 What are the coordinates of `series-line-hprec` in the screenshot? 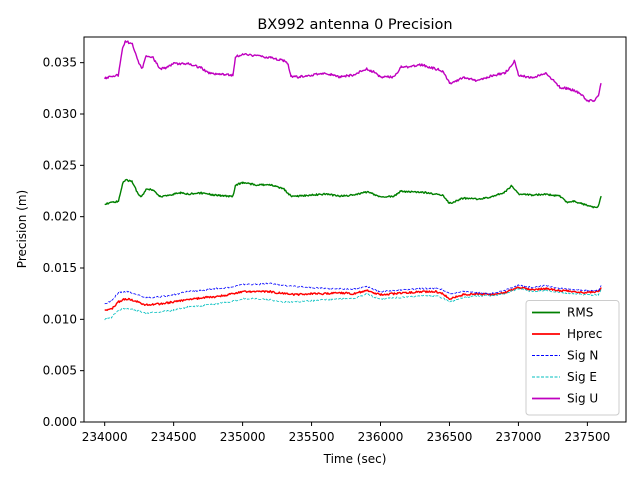 It's located at (353, 298).